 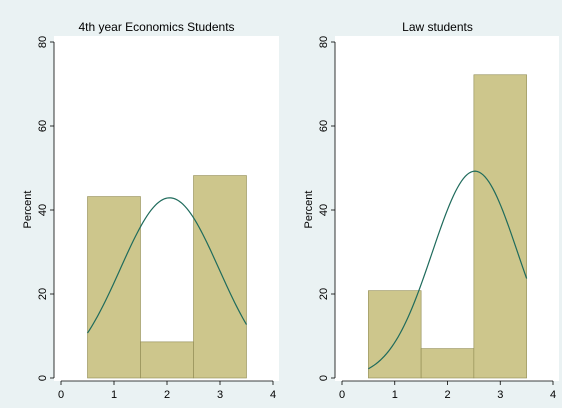 I want to click on chart-title: Law students, so click(x=437, y=27).